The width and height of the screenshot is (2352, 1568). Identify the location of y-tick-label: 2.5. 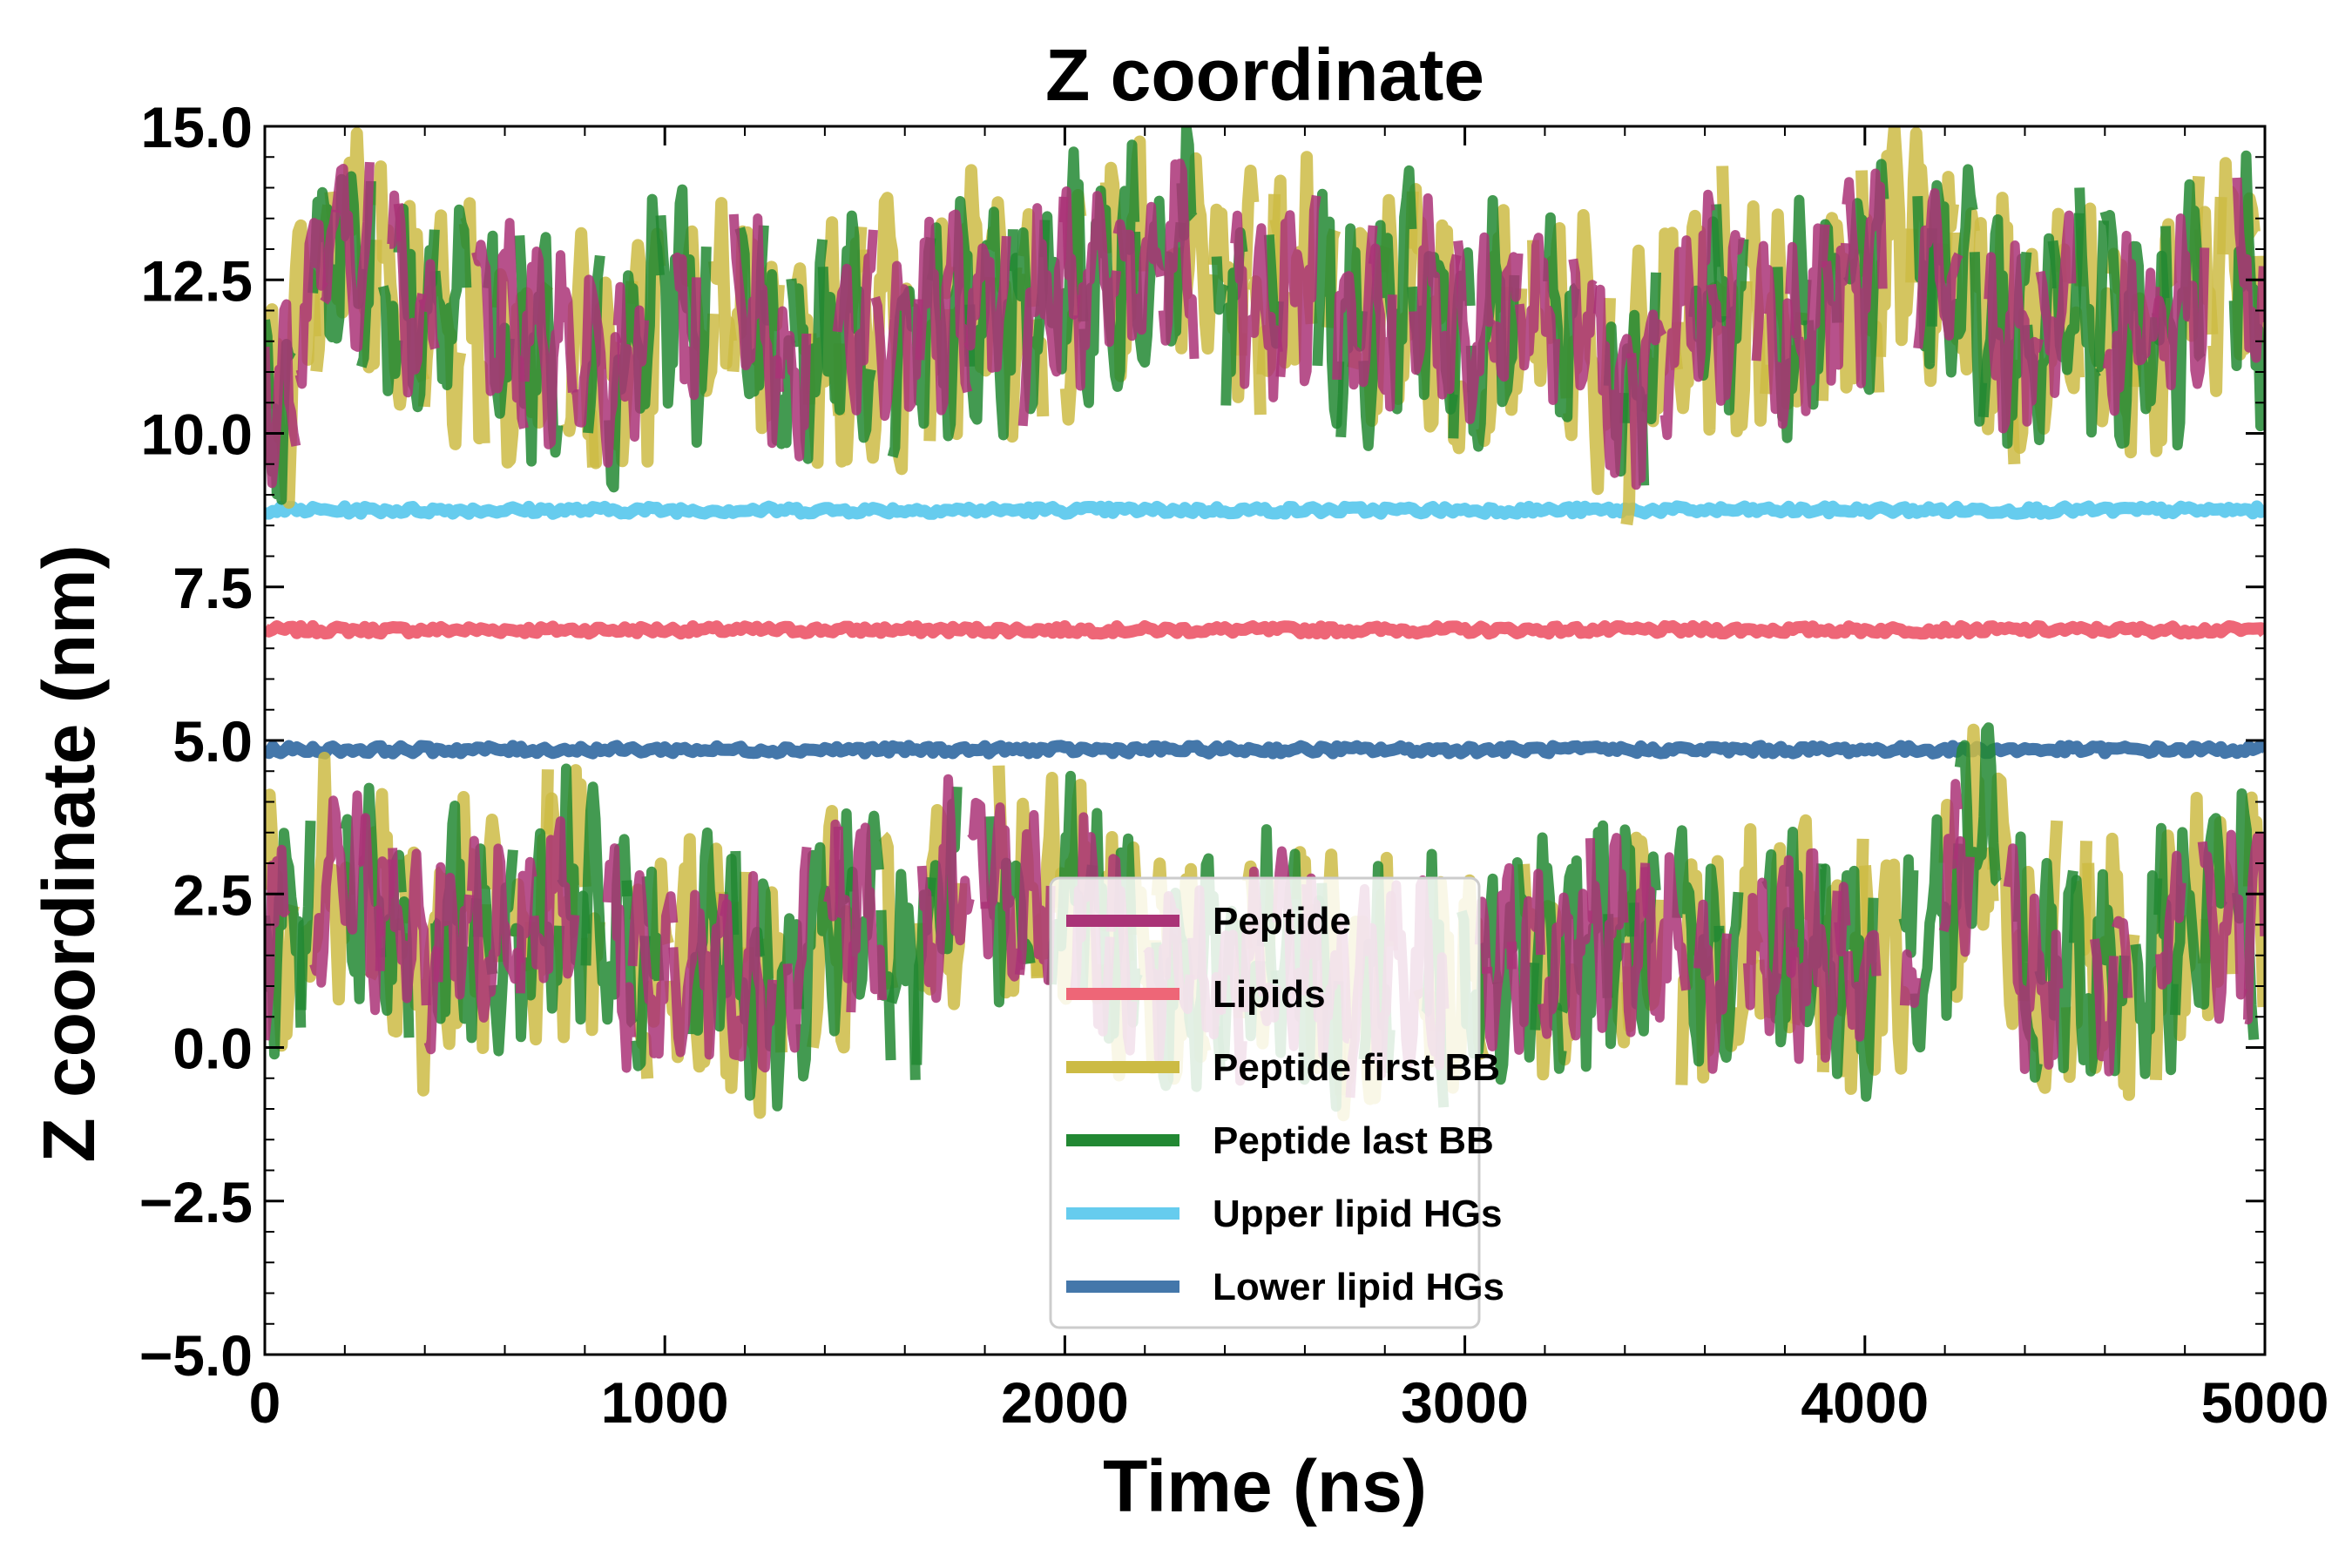
(212, 895).